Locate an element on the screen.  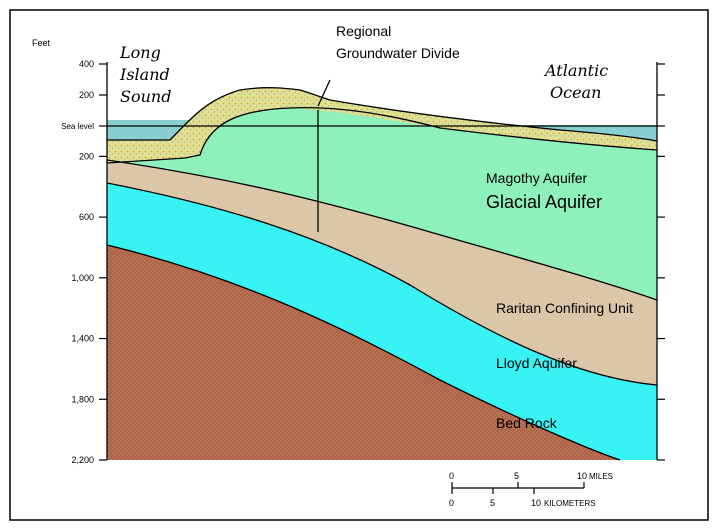
glacial-aquifer-layer is located at coordinates (382, 125).